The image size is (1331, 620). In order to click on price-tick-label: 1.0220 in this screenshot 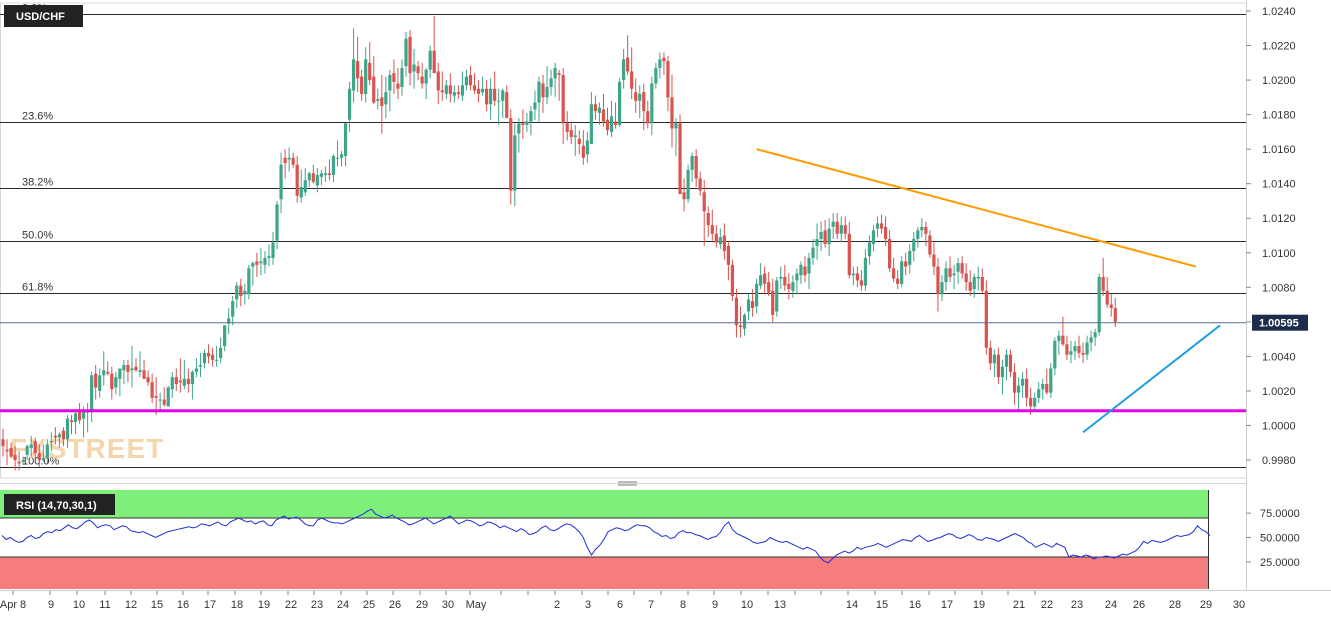, I will do `click(1279, 47)`.